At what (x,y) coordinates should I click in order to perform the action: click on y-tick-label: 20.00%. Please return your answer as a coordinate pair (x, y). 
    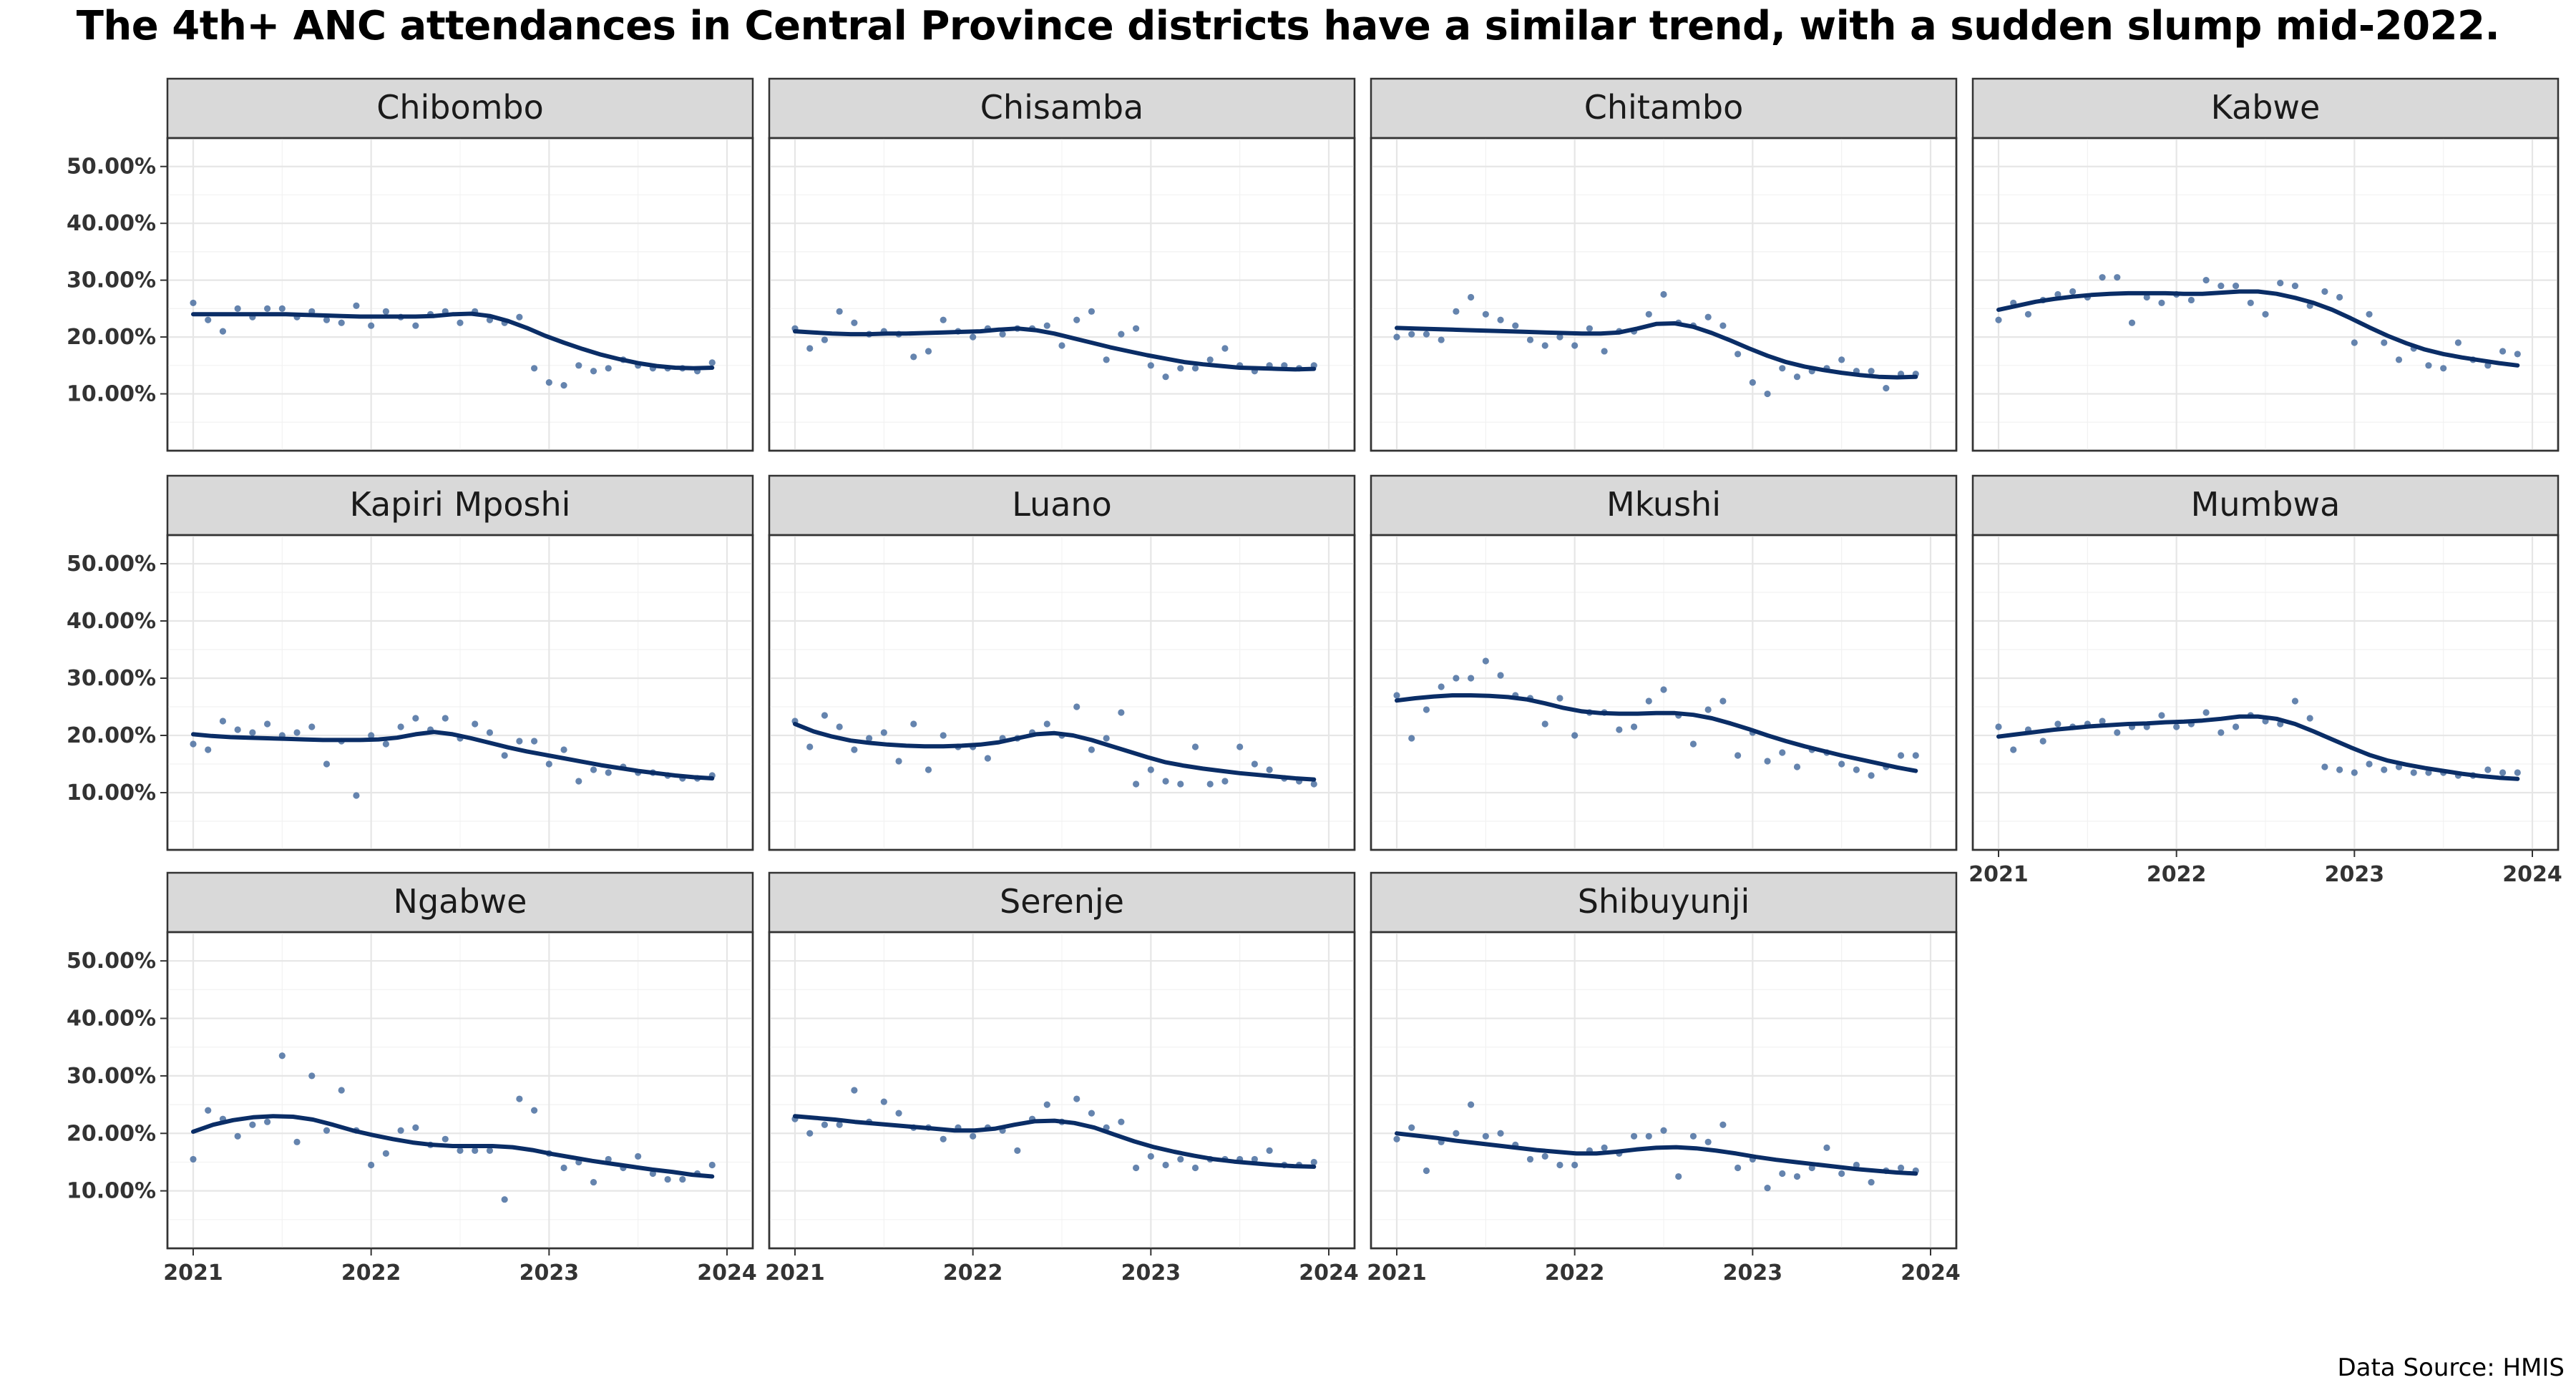
    Looking at the image, I should click on (111, 338).